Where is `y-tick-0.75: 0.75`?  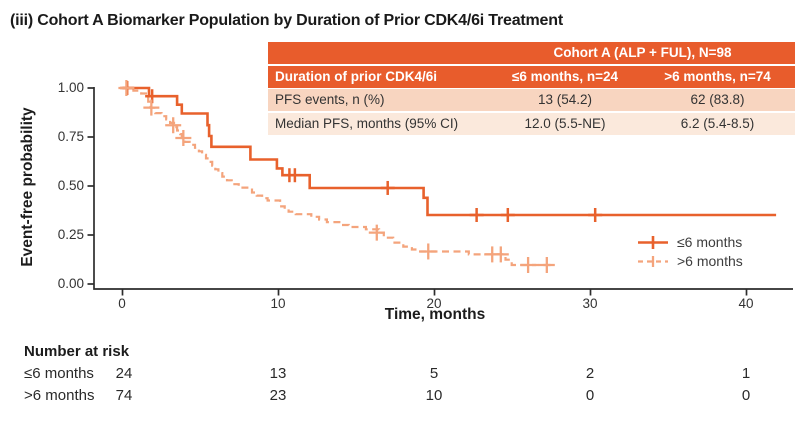 y-tick-0.75: 0.75 is located at coordinates (70, 136).